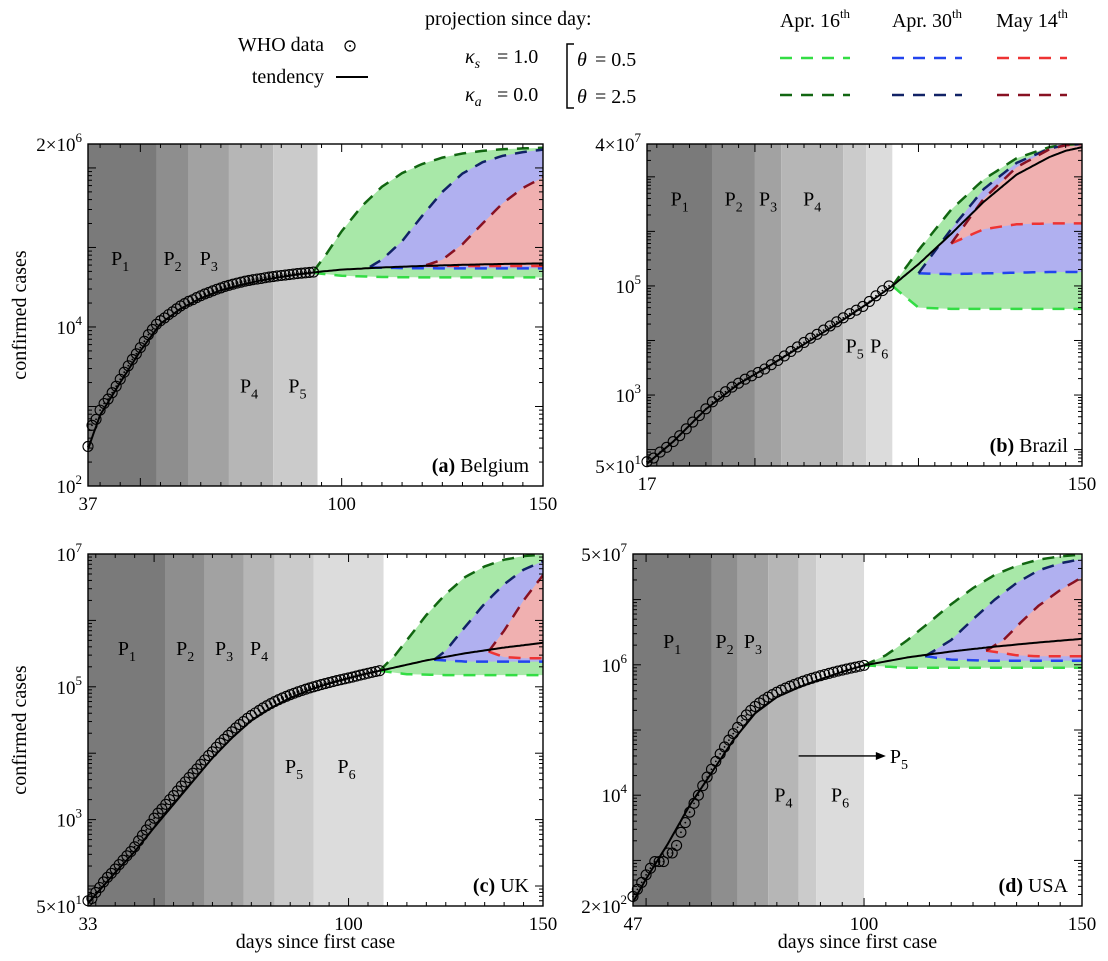  What do you see at coordinates (20, 315) in the screenshot?
I see `y-axis-label: confirmed cases` at bounding box center [20, 315].